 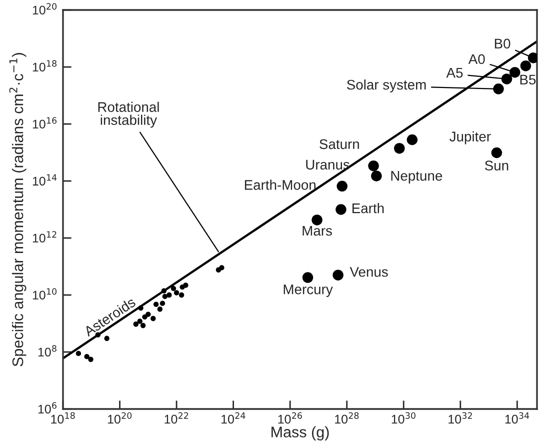 What do you see at coordinates (120, 418) in the screenshot?
I see `x-tick-label: 10$^{20}$` at bounding box center [120, 418].